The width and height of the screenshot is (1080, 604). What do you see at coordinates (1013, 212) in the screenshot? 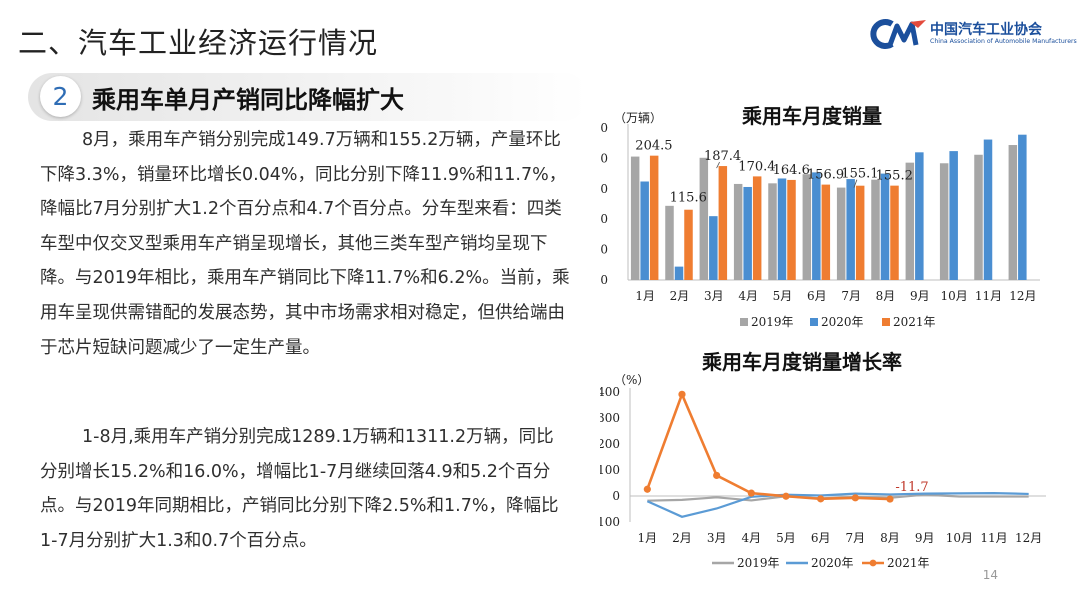
I see `bar-2019年-12月` at bounding box center [1013, 212].